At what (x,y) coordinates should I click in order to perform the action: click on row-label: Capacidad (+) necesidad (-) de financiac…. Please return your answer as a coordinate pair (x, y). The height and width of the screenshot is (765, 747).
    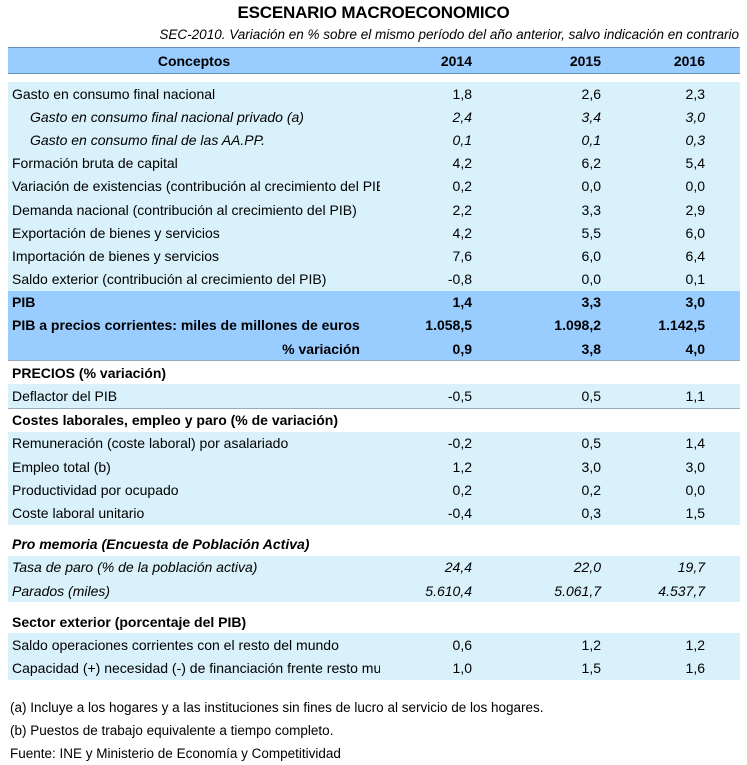
    Looking at the image, I should click on (194, 668).